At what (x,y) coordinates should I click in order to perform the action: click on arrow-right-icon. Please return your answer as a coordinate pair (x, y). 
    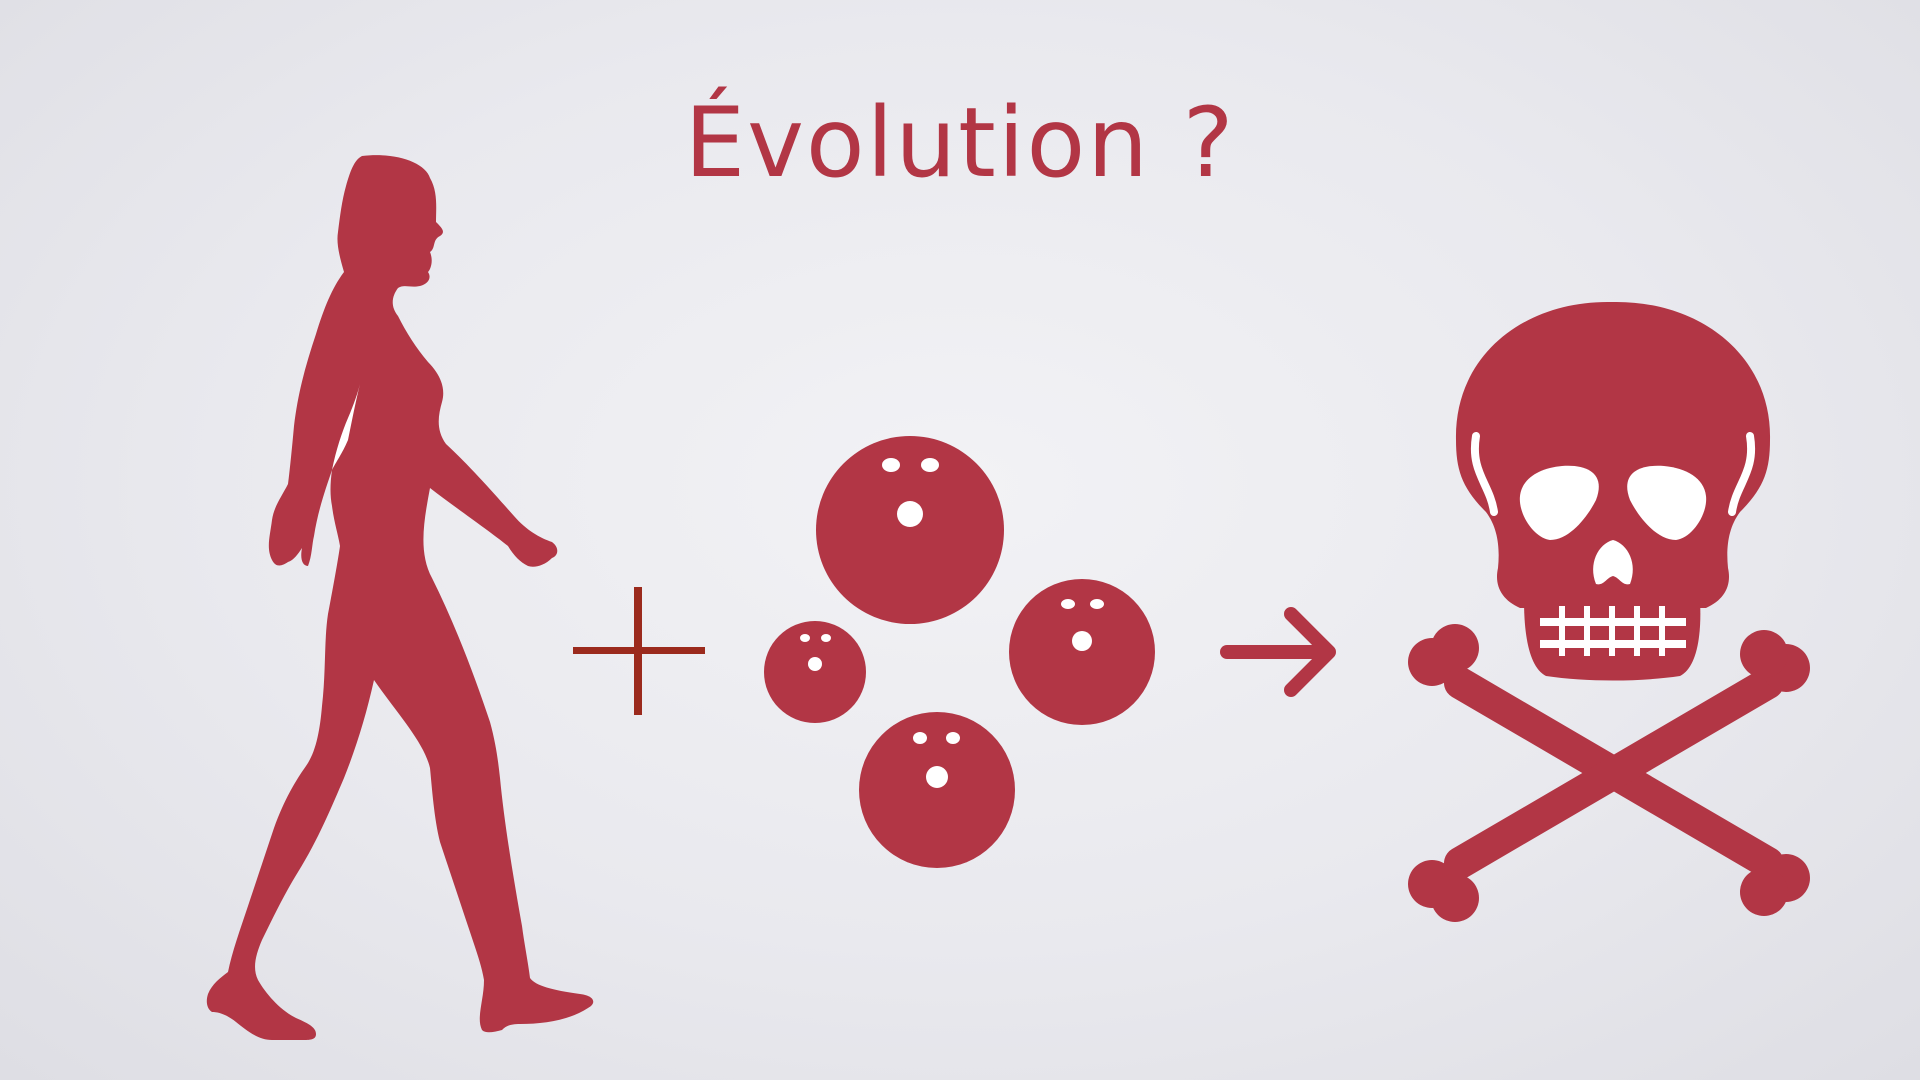
    Looking at the image, I should click on (1278, 652).